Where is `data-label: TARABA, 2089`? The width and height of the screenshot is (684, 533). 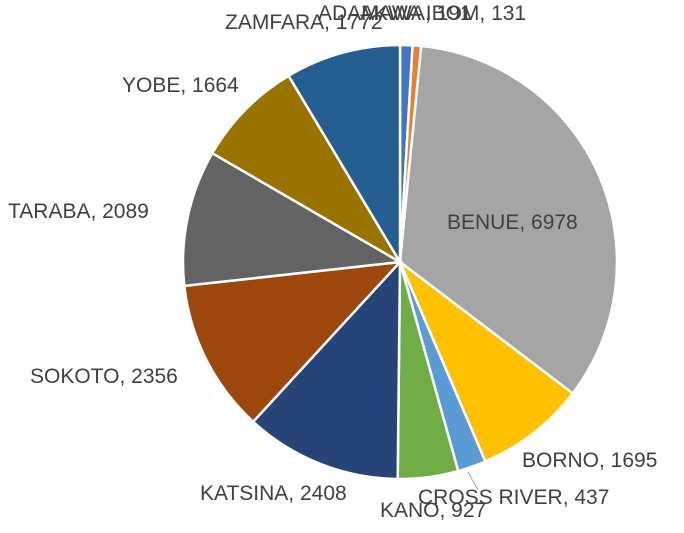
data-label: TARABA, 2089 is located at coordinates (78, 211).